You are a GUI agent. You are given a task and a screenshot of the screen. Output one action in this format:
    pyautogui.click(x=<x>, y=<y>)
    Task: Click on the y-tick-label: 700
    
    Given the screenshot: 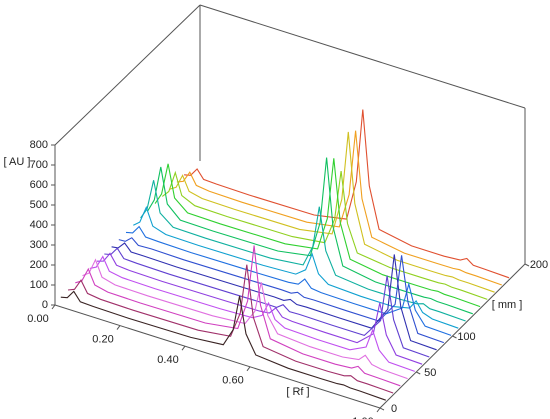 What is the action you would take?
    pyautogui.click(x=39, y=165)
    